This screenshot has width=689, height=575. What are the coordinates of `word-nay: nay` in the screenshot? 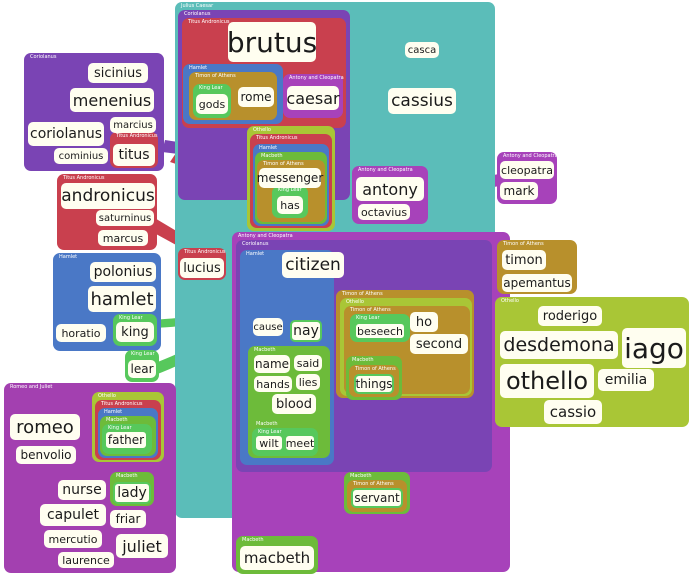 It's located at (306, 331).